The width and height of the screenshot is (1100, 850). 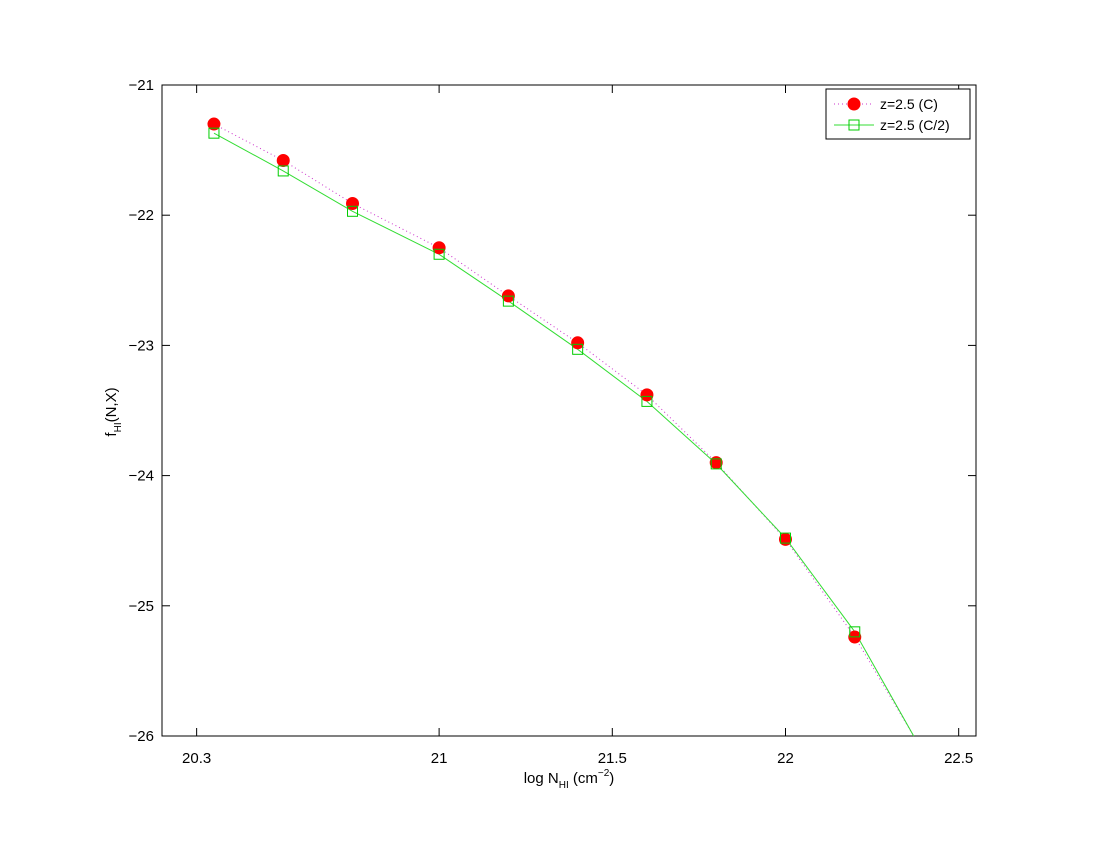 I want to click on x-tick-label: 22.5, so click(x=958, y=758).